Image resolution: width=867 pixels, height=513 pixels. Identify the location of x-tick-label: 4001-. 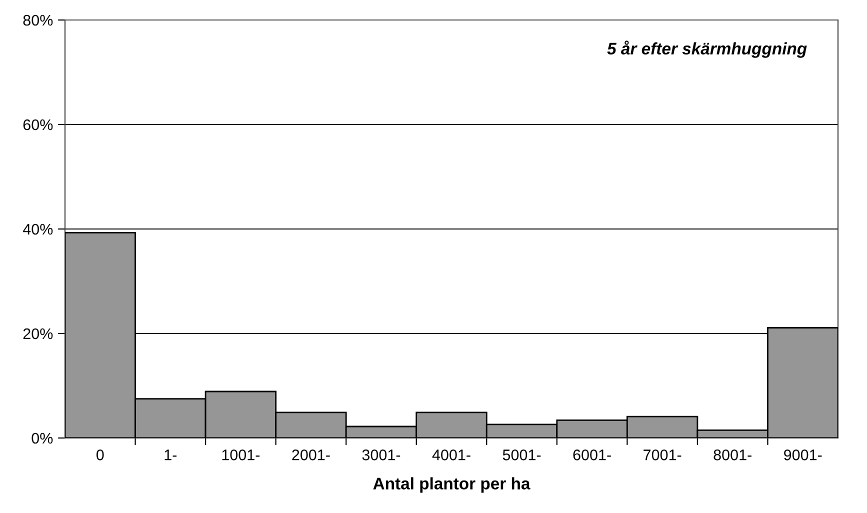
(451, 455).